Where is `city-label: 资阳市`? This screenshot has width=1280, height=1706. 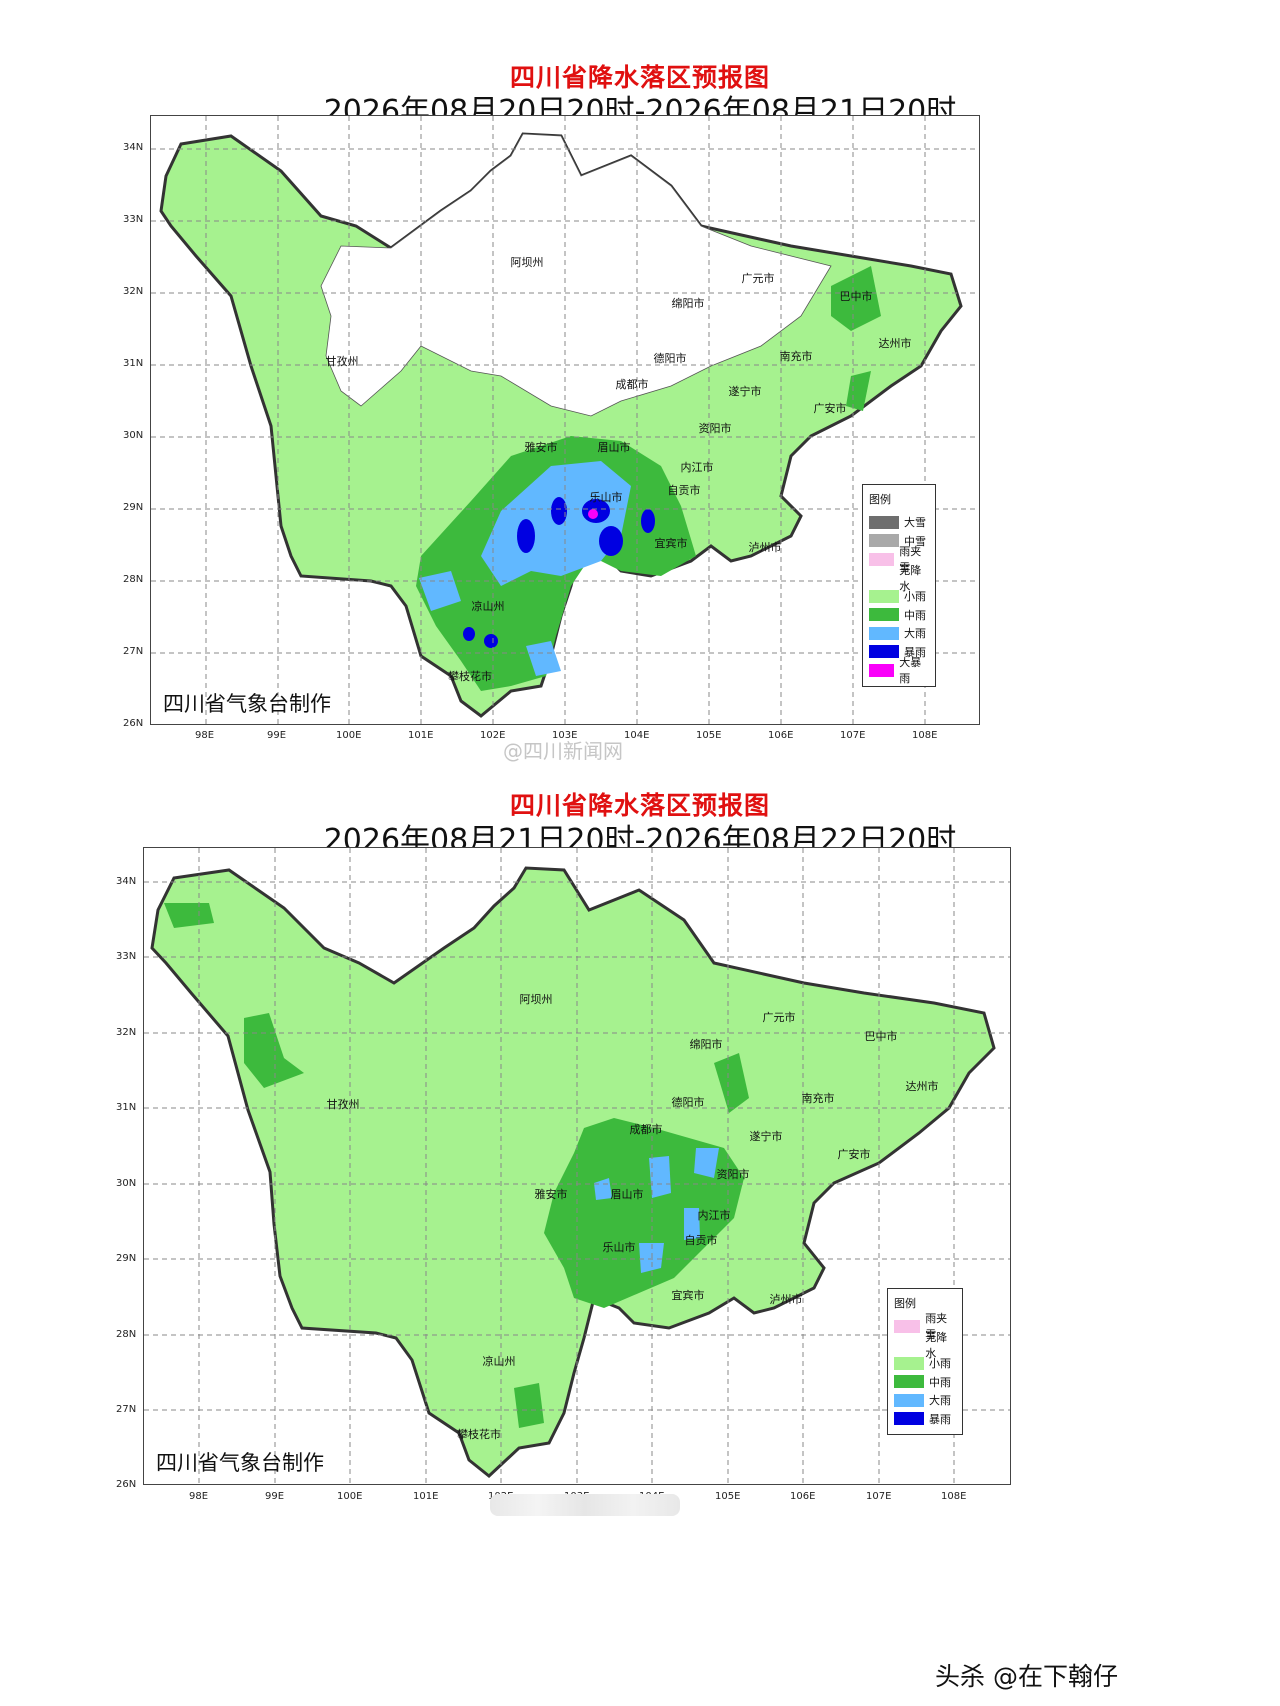 city-label: 资阳市 is located at coordinates (715, 428).